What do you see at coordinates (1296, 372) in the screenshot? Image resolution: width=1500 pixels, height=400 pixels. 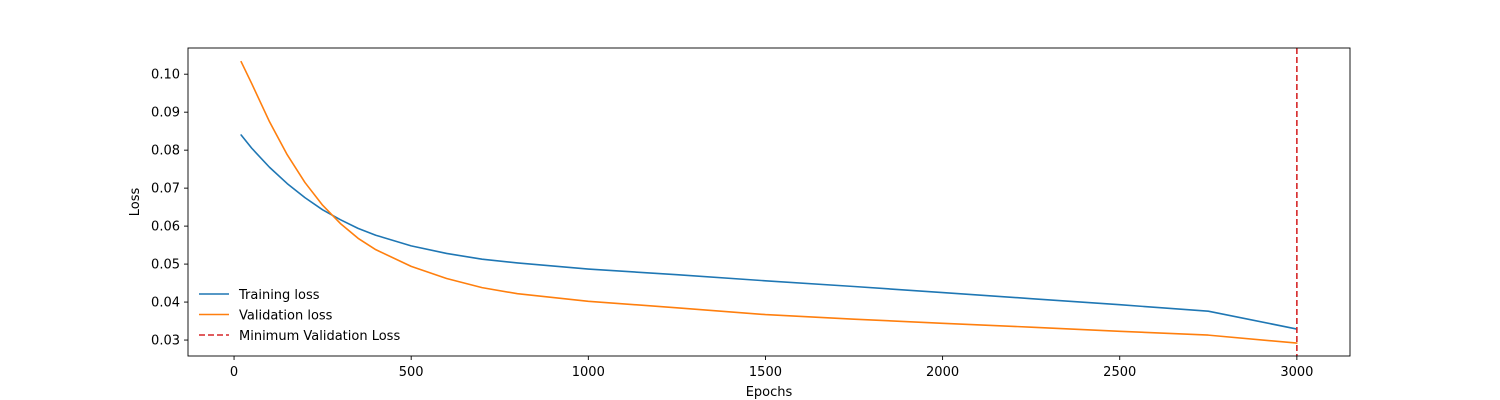 I see `x-tick-label: 3000` at bounding box center [1296, 372].